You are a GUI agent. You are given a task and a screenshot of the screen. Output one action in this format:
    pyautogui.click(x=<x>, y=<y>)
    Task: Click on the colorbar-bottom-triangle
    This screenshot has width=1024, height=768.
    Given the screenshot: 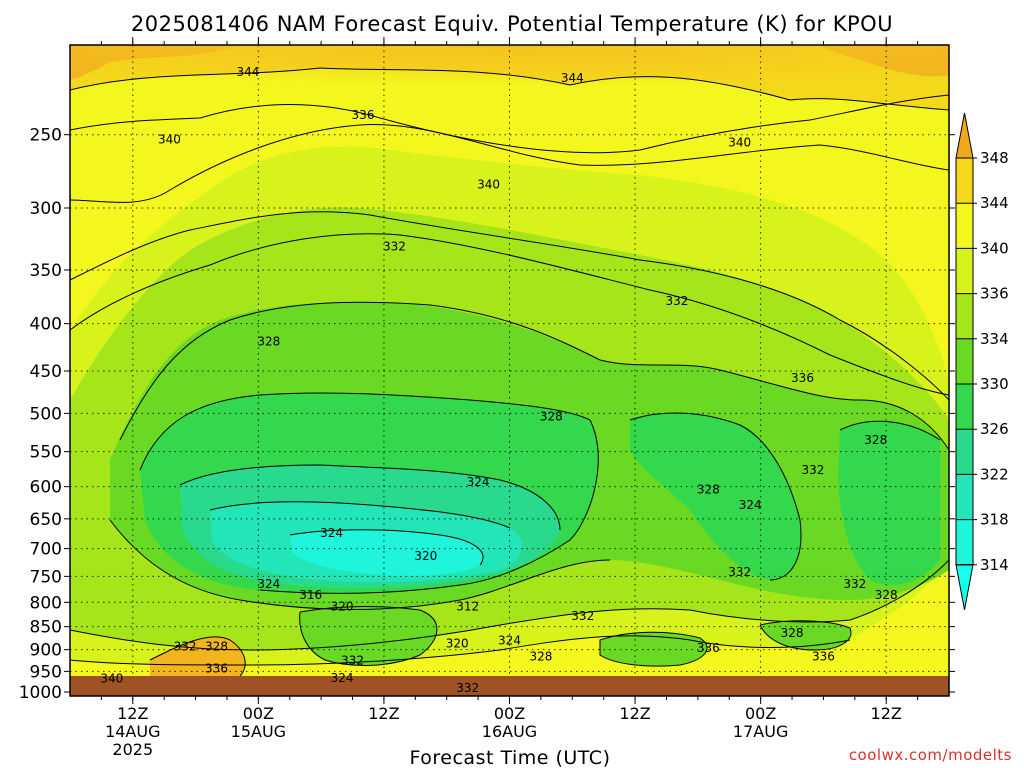 What is the action you would take?
    pyautogui.click(x=964, y=587)
    